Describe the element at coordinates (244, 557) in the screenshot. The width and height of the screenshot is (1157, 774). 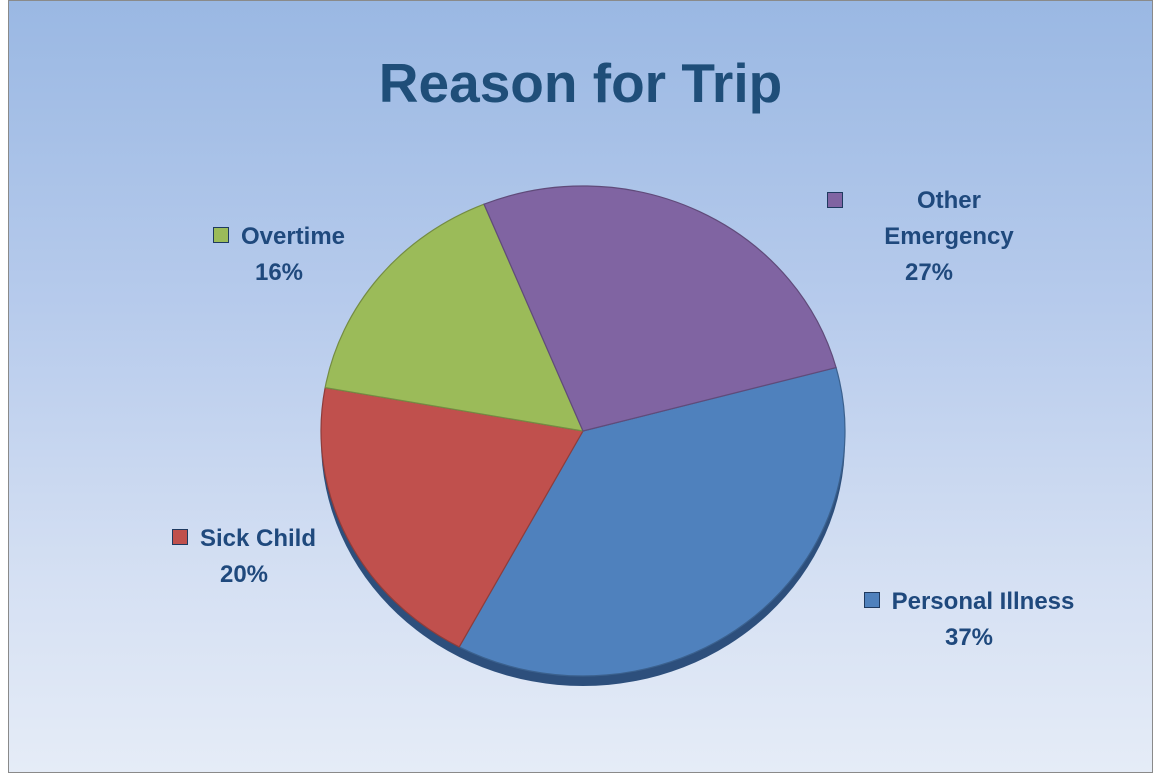
I see `slice-label-sick-child: Sick Child 20%` at that location.